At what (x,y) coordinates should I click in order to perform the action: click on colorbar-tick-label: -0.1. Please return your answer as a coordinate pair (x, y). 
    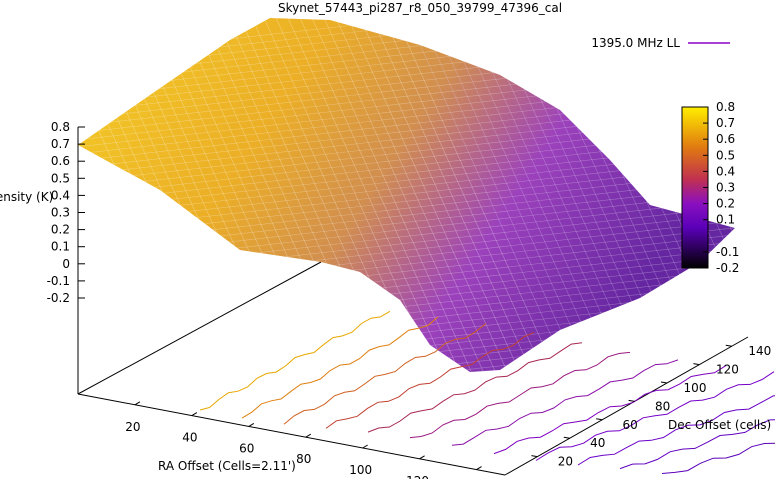
    Looking at the image, I should click on (727, 252).